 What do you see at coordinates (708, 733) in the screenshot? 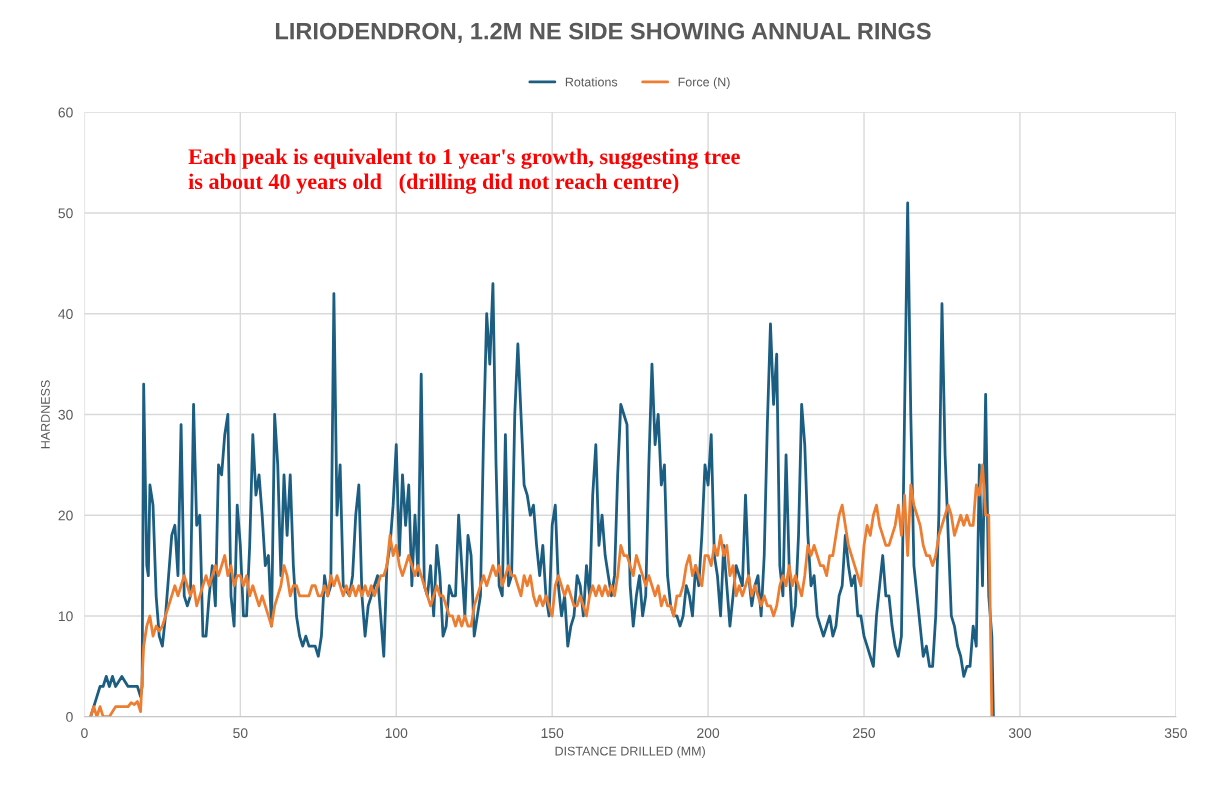
I see `x-tick-label: 200` at bounding box center [708, 733].